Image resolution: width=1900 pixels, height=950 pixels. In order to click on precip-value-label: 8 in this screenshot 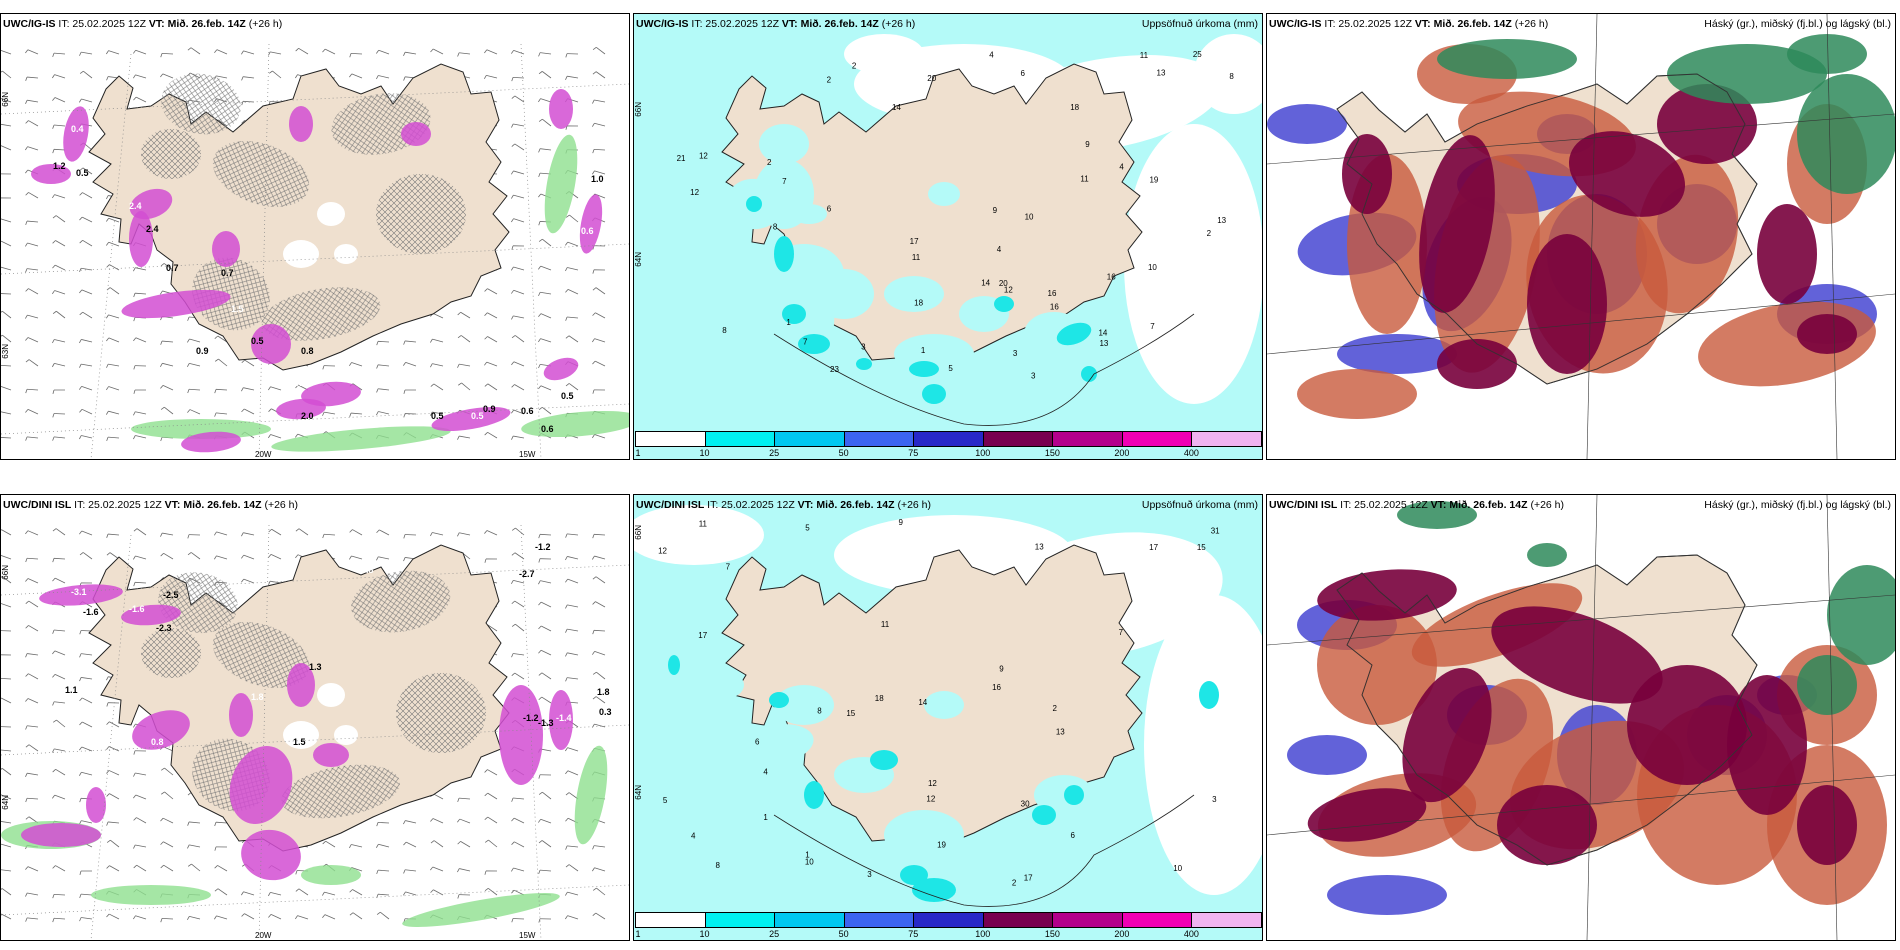, I will do `click(724, 330)`.